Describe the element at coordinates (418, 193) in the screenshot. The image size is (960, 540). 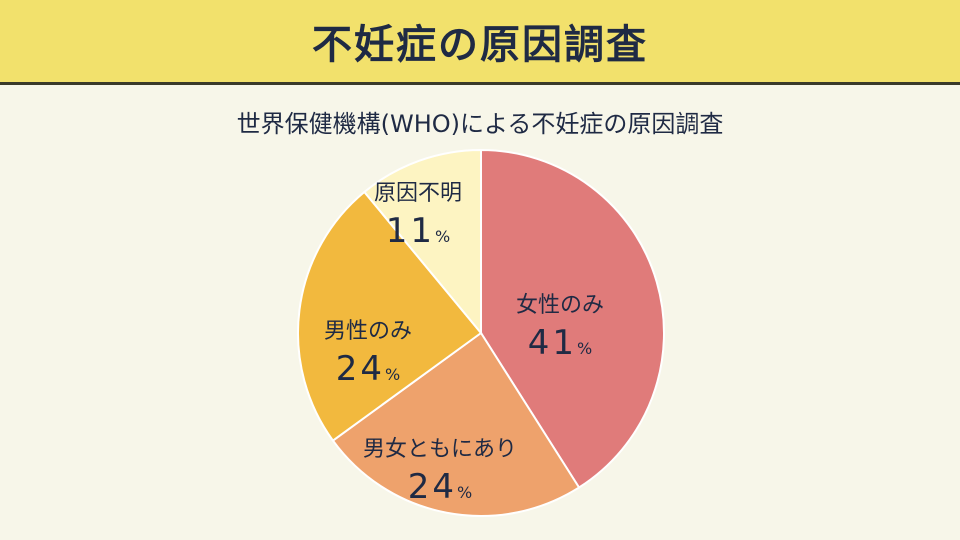
I see `slice-label: 原因不明` at that location.